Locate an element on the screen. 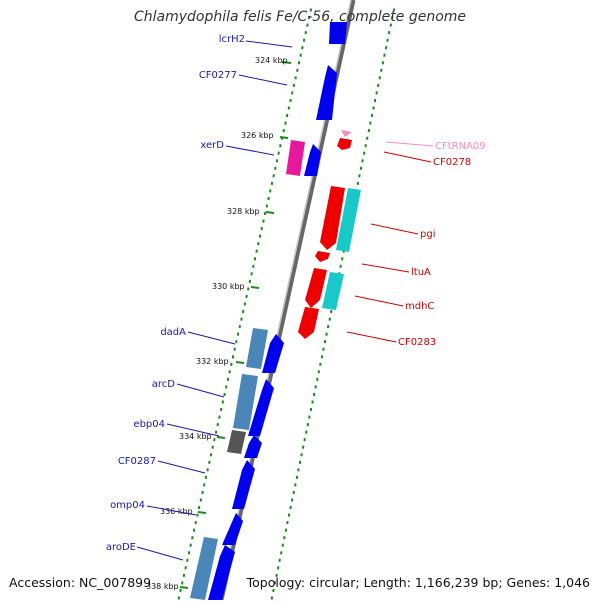  tick-label: 324 kbp is located at coordinates (271, 60).